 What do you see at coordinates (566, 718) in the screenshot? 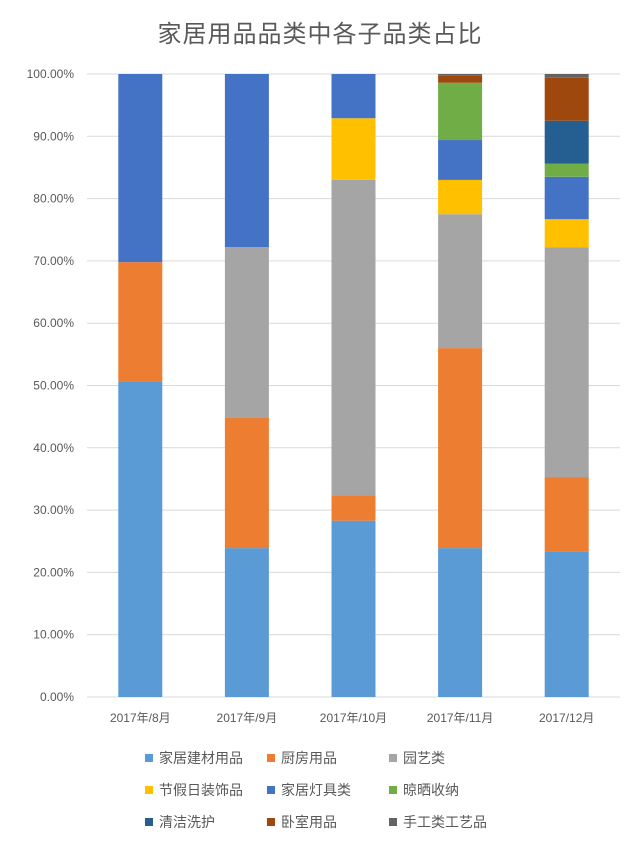
I see `x-tick-label: 2017/12月` at bounding box center [566, 718].